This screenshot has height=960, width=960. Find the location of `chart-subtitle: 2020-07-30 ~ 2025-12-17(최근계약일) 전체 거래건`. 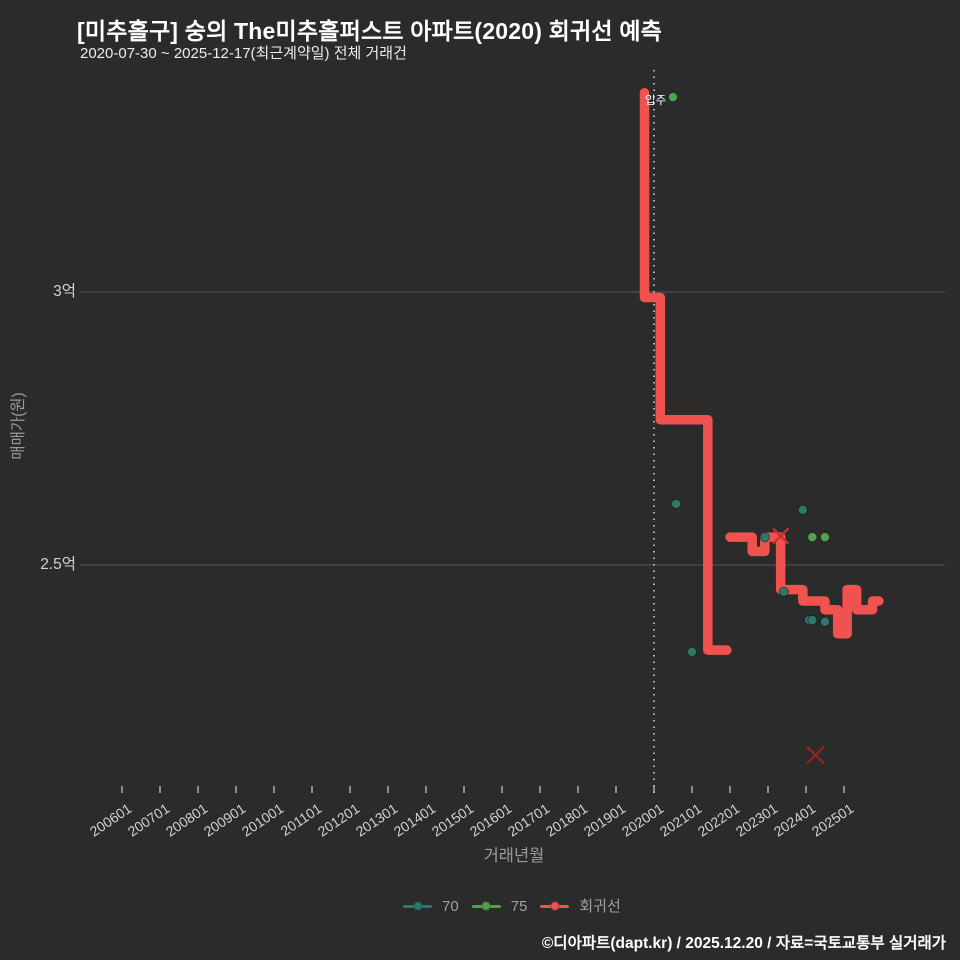

chart-subtitle: 2020-07-30 ~ 2025-12-17(최근계약일) 전체 거래건 is located at coordinates (243, 53).